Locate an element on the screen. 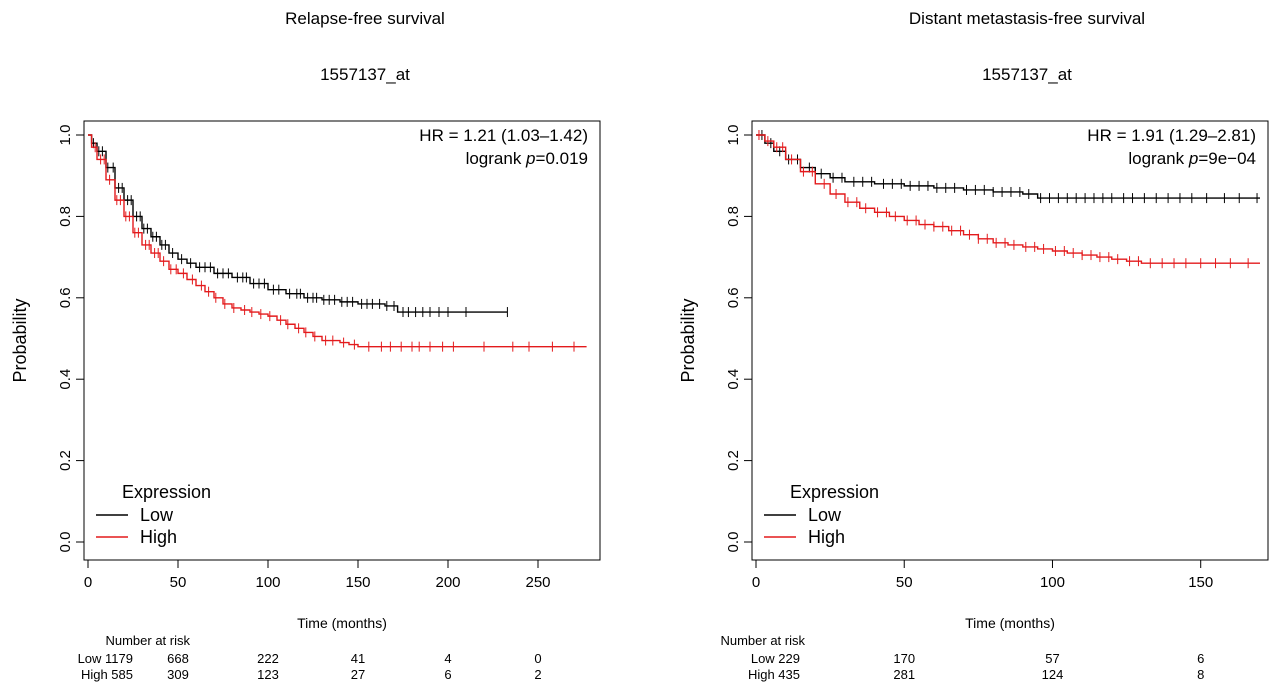 Image resolution: width=1280 pixels, height=690 pixels. logrank-text: logrank p=9e−04 is located at coordinates (1192, 158).